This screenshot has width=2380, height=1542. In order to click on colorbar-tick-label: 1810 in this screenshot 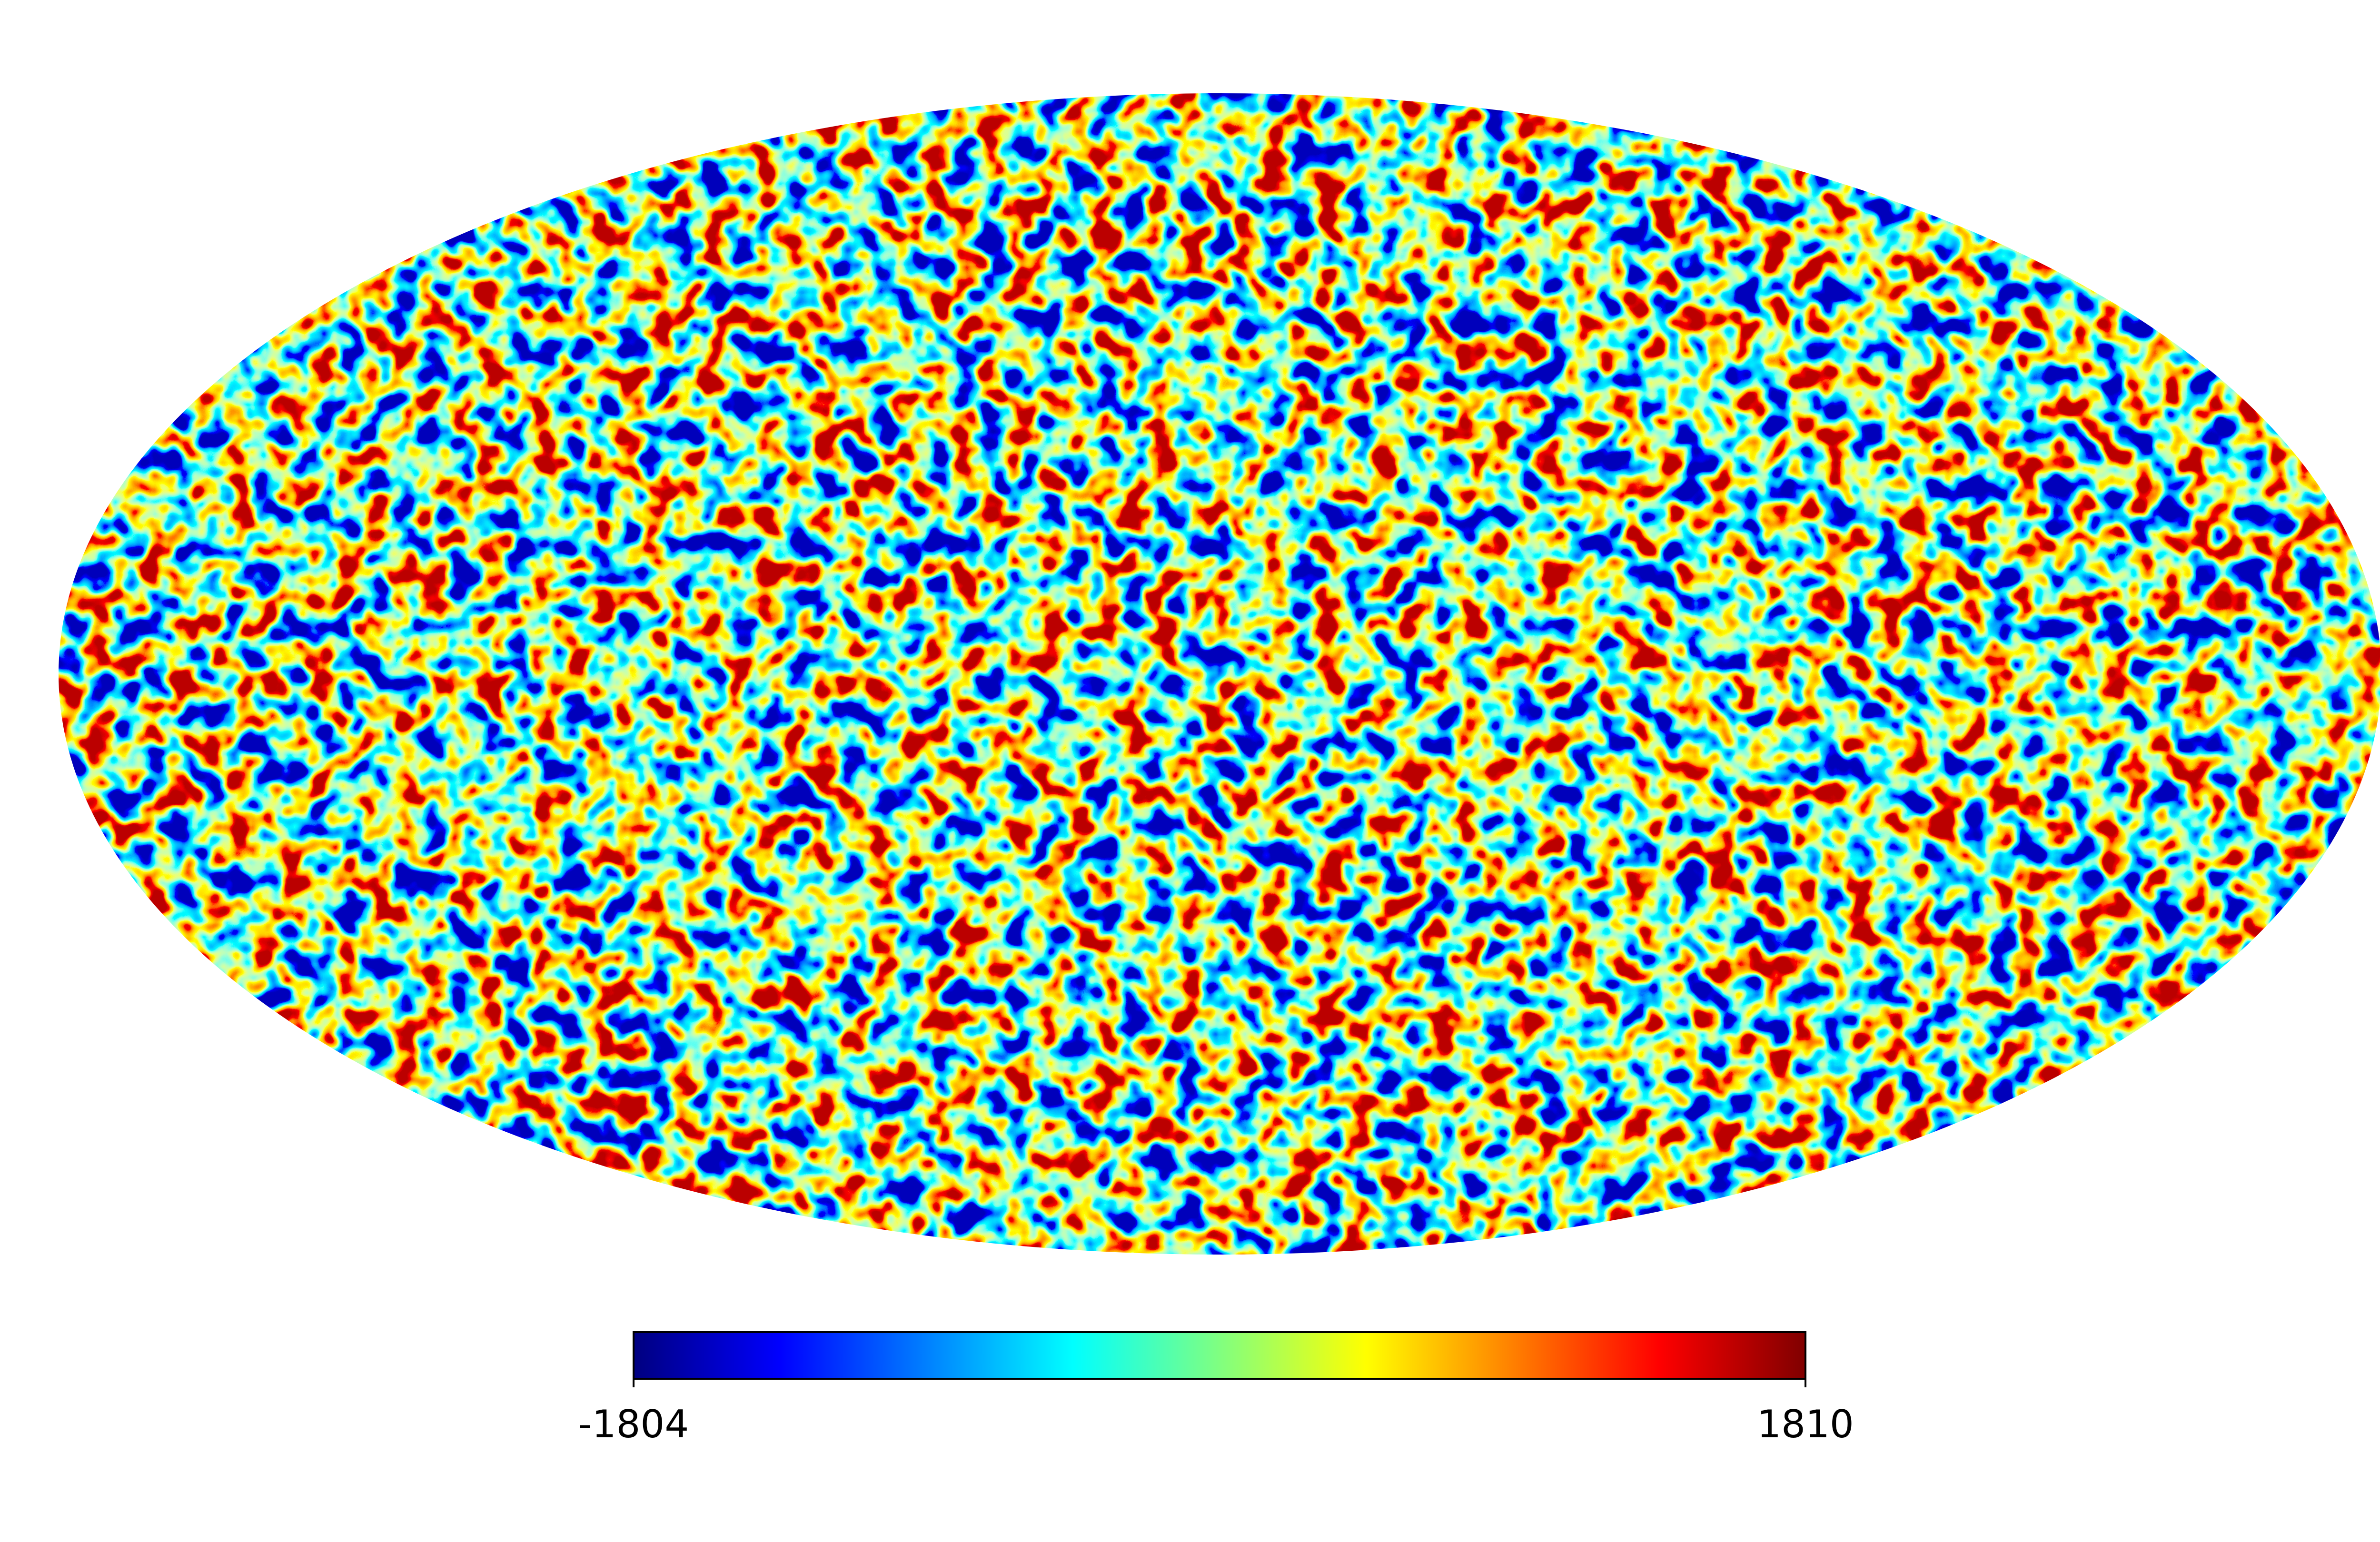, I will do `click(1805, 1424)`.